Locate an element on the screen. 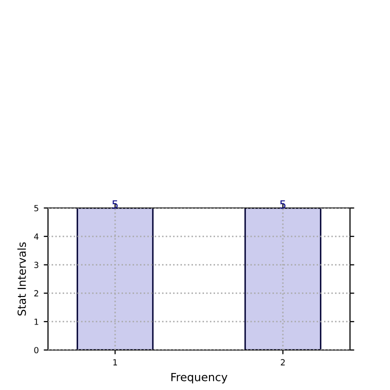  y-tick-label: 3 is located at coordinates (36, 265).